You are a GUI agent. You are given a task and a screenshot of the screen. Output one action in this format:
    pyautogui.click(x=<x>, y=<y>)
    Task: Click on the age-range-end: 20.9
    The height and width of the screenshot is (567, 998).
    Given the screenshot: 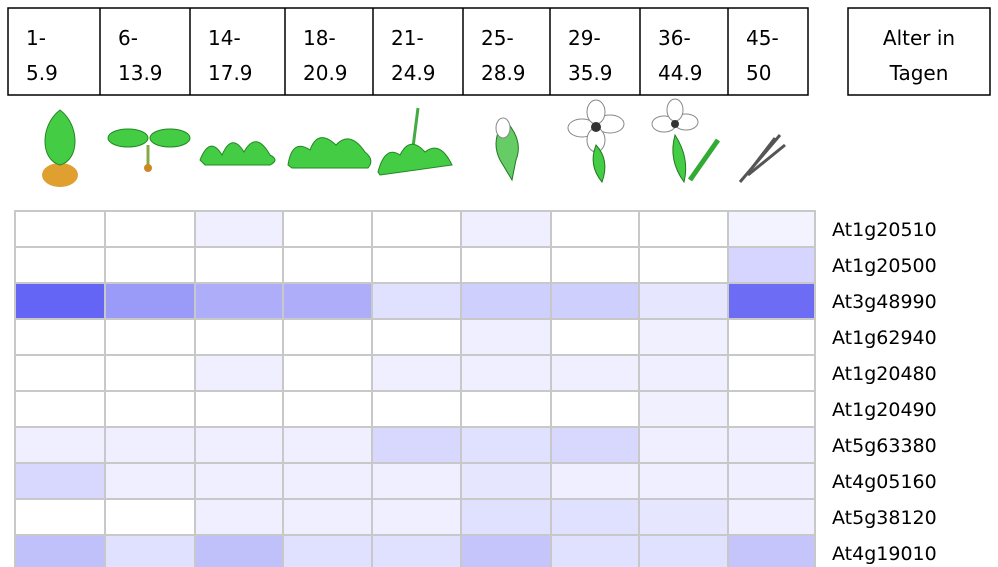 What is the action you would take?
    pyautogui.click(x=325, y=73)
    